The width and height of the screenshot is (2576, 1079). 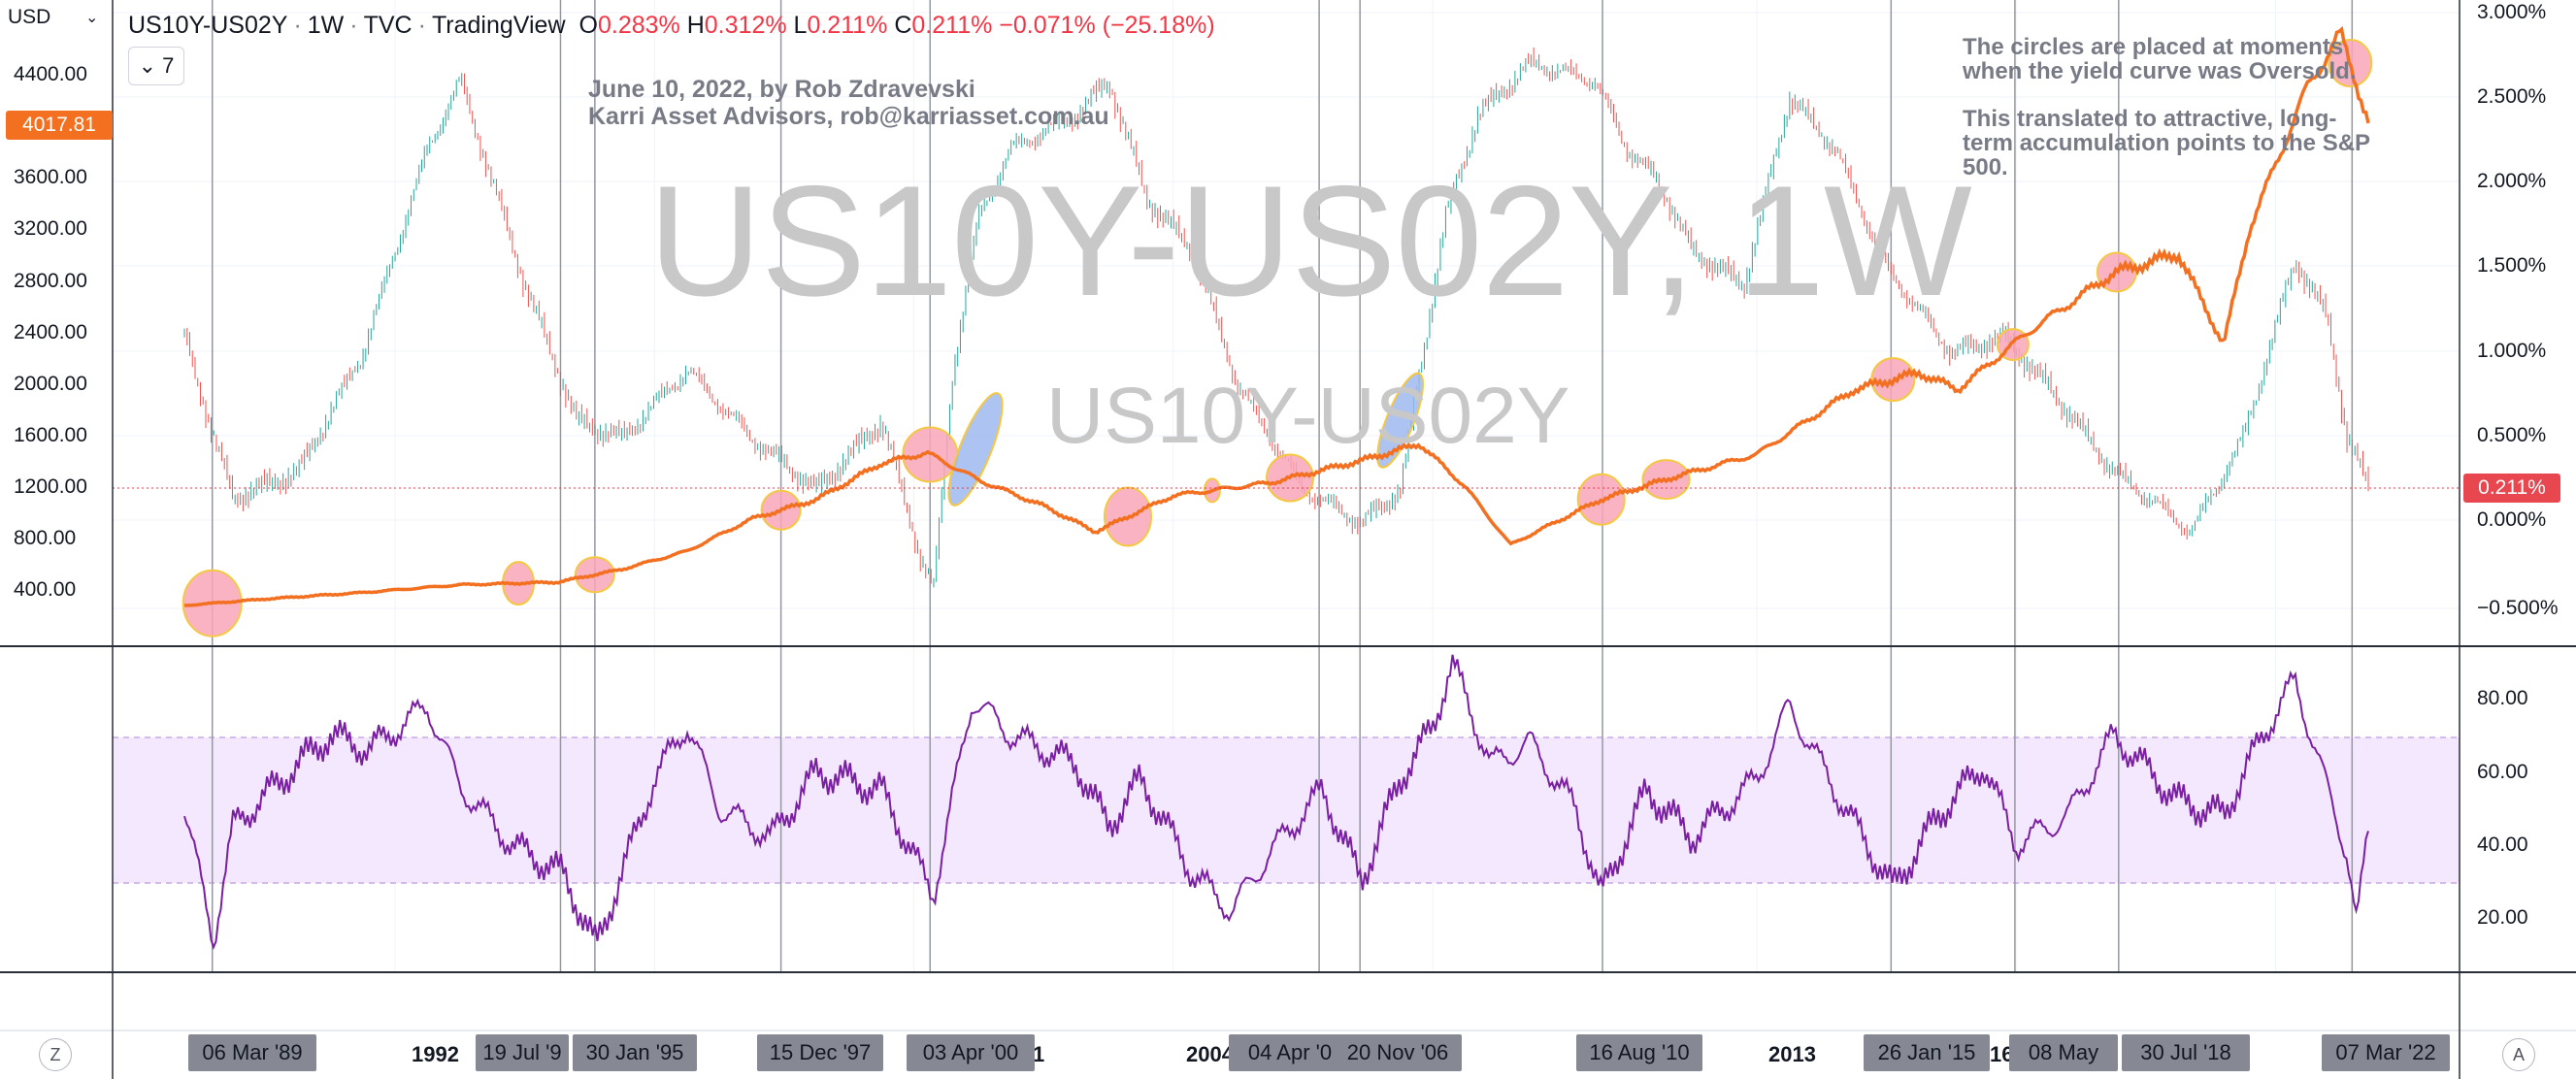 I want to click on right-tick-label: 1.500%, so click(x=2512, y=265).